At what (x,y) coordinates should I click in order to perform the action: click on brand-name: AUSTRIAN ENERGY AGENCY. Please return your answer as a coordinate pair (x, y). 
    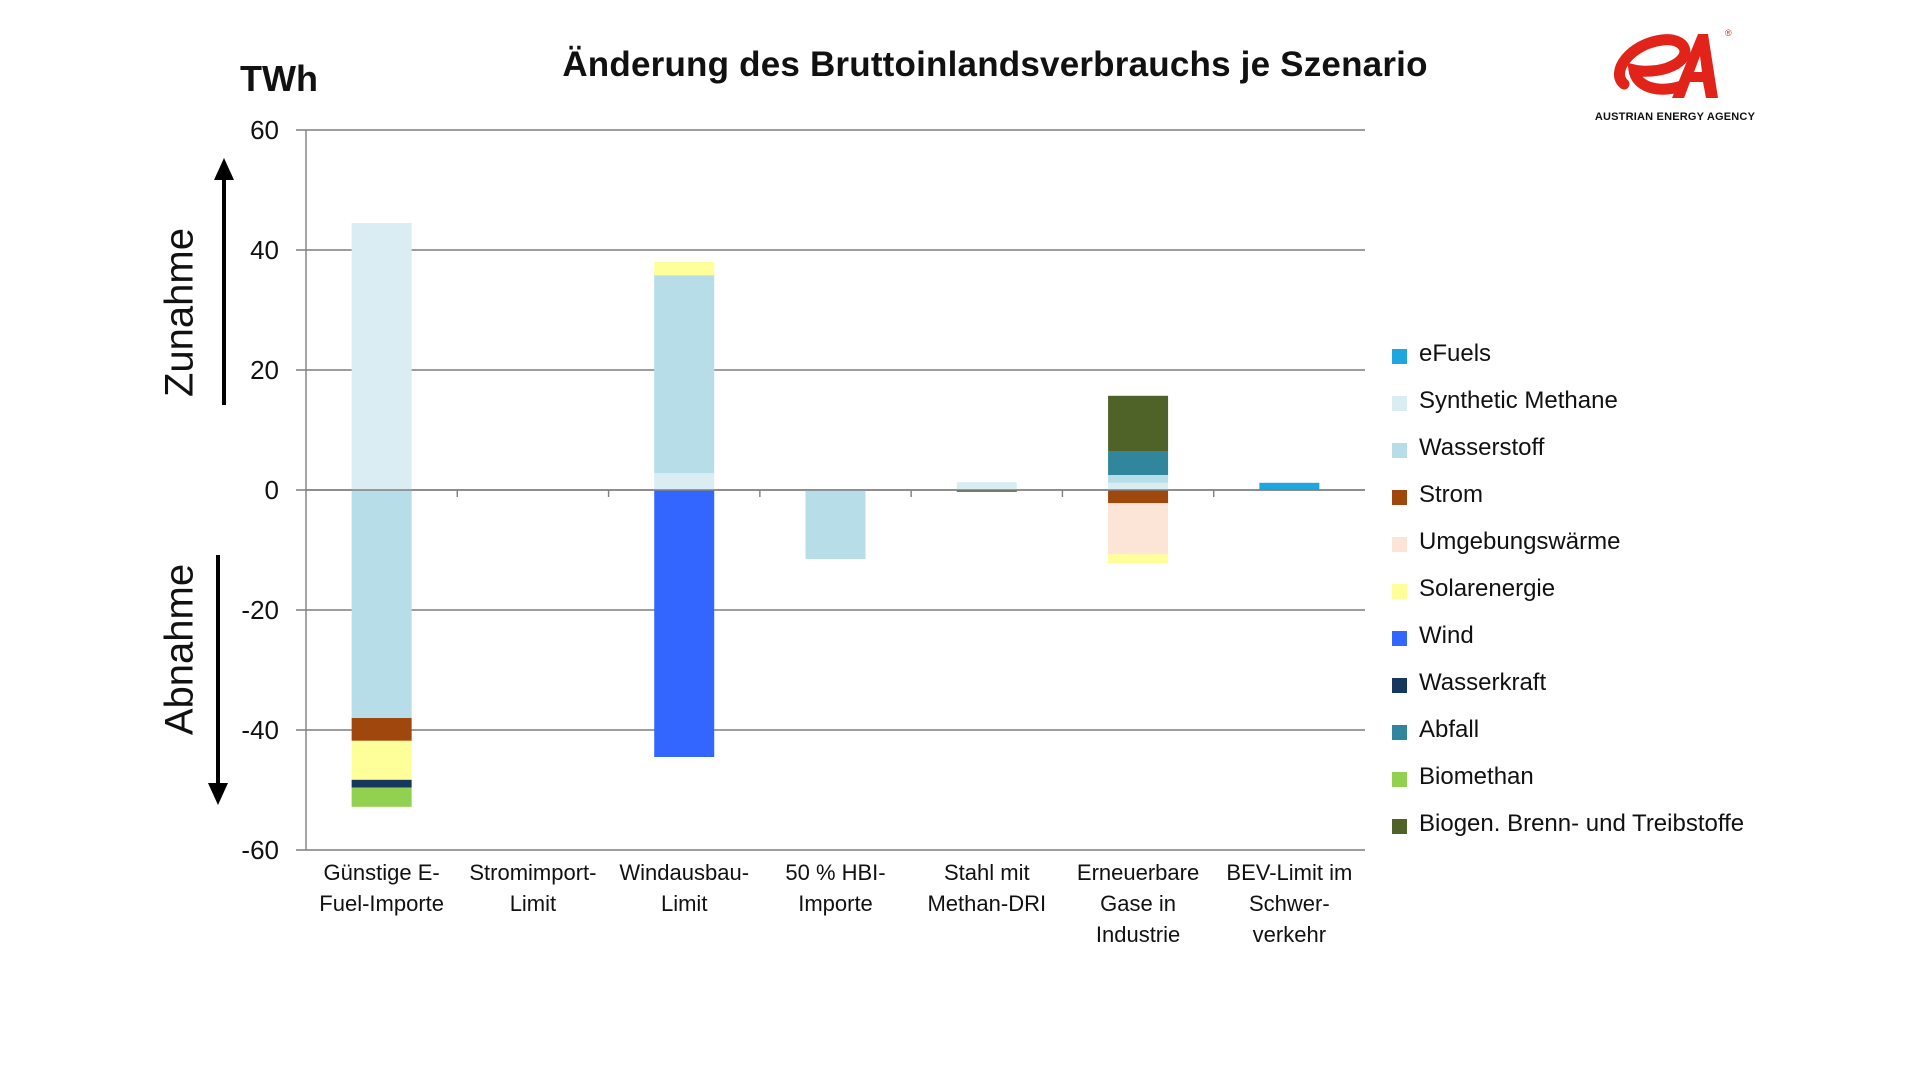
    Looking at the image, I should click on (1675, 117).